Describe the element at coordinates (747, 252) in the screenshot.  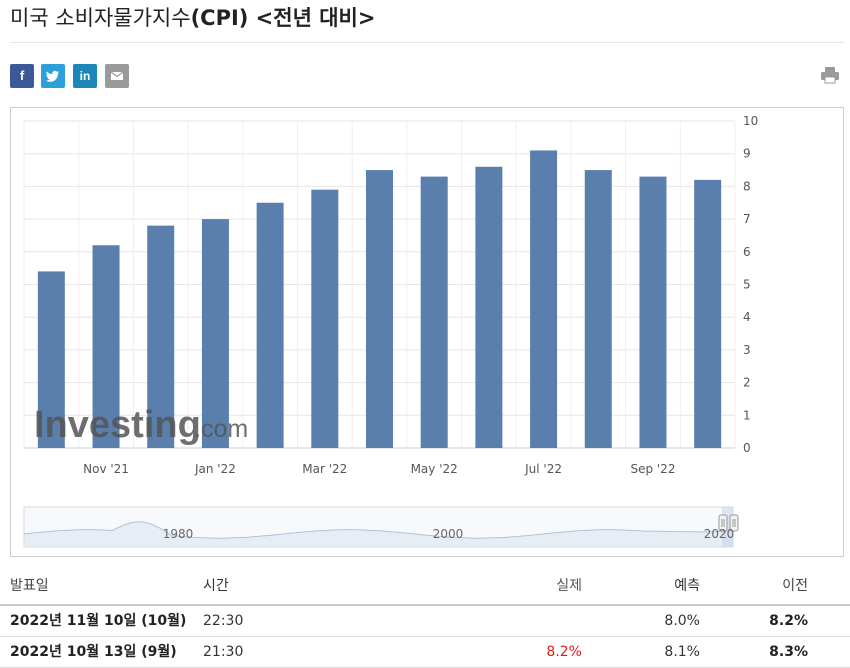
I see `y-tick-label: 6` at that location.